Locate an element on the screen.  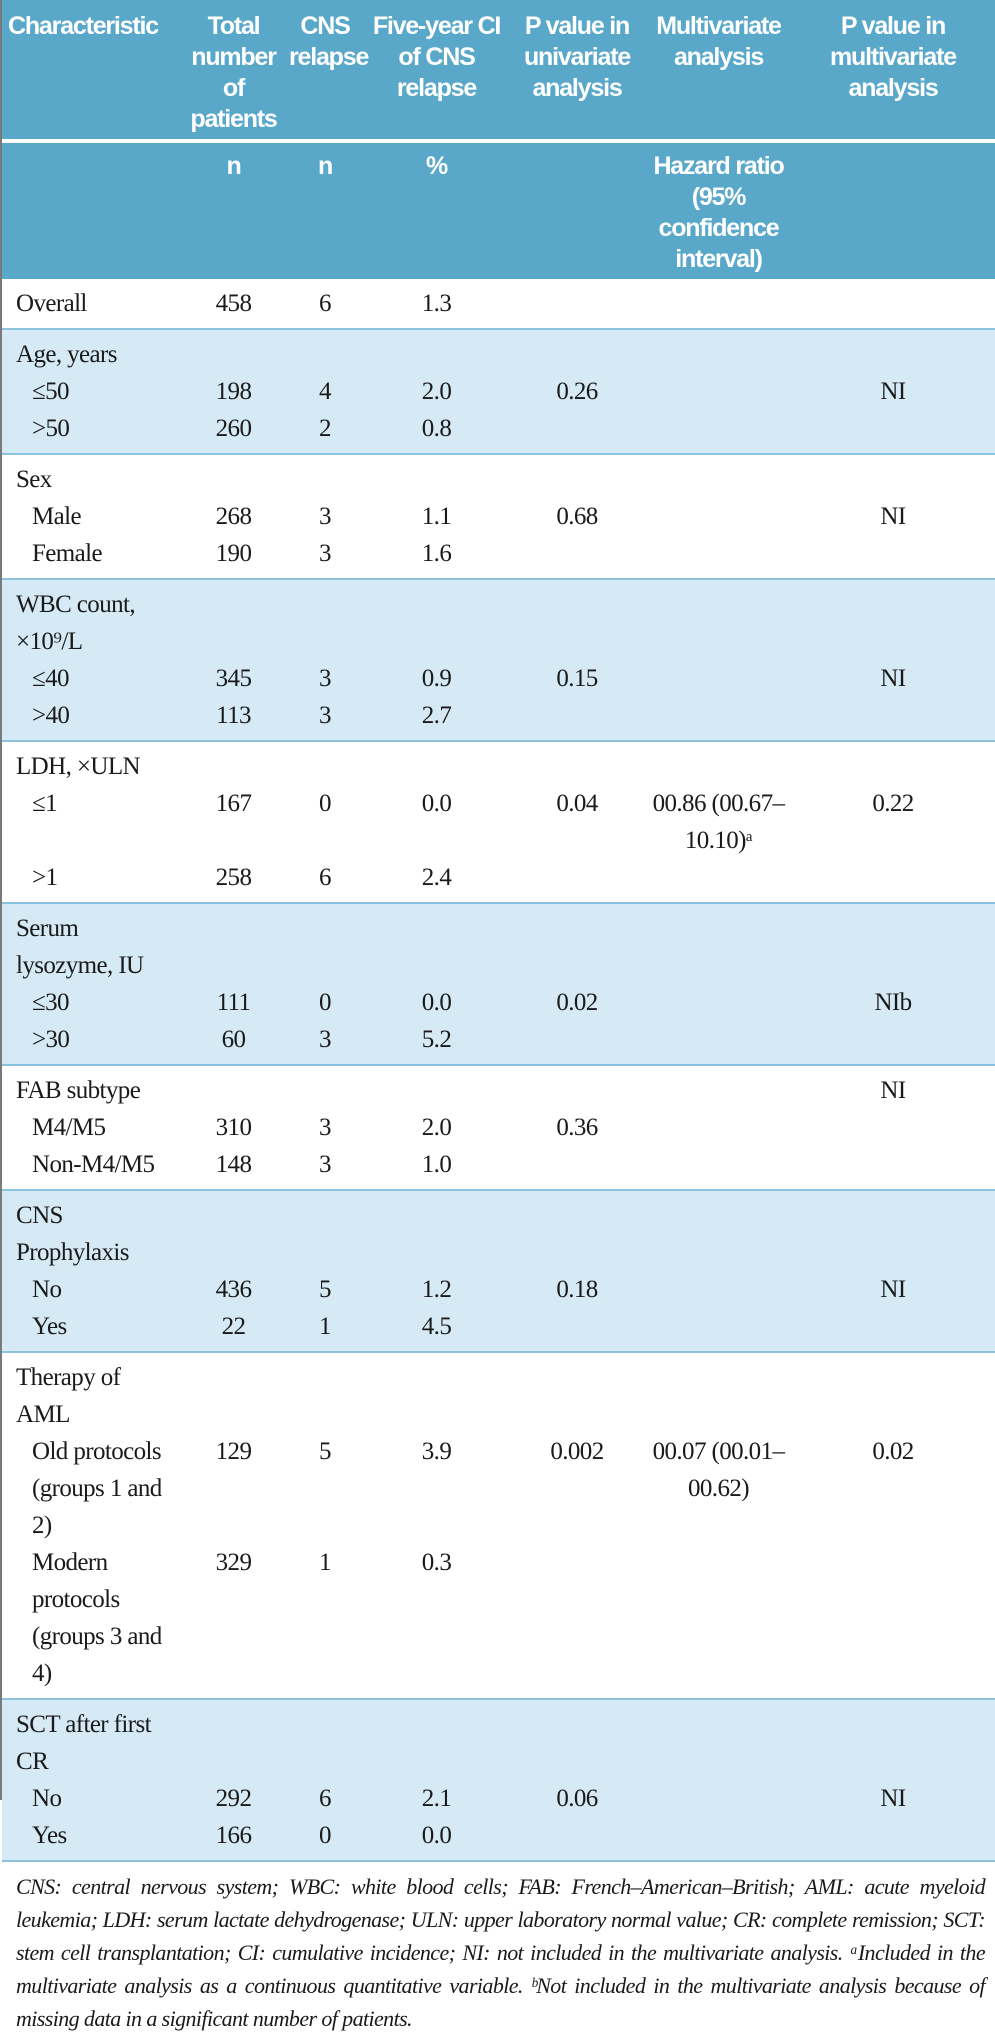
value-cell: 345 is located at coordinates (233, 678).